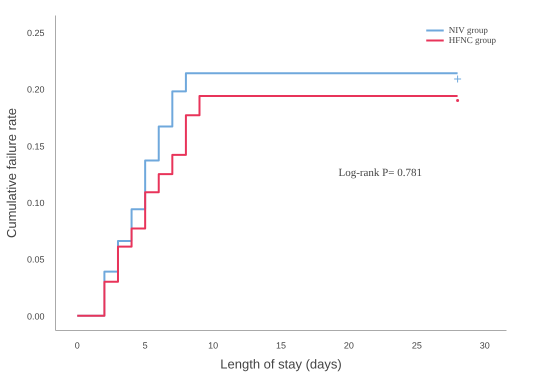 The height and width of the screenshot is (376, 538). I want to click on legend-label: NIV group, so click(468, 30).